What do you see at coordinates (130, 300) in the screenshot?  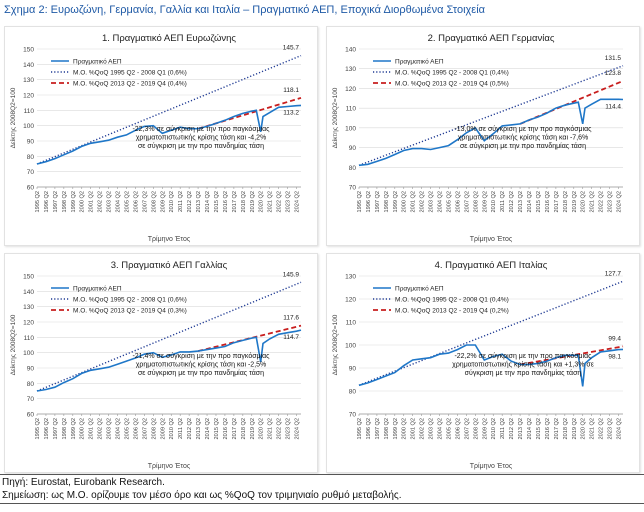 I see `legend-label: Μ.Ο. %QoQ 1995 Q2 - 2008 Q1 (0,6%)` at bounding box center [130, 300].